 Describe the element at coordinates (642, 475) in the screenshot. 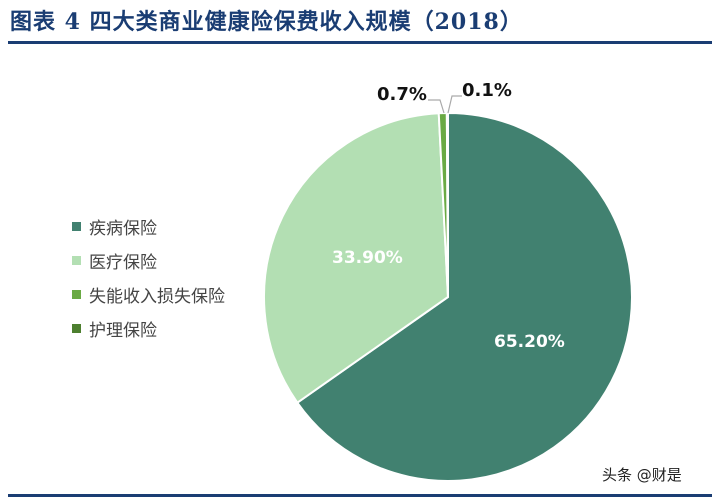

I see `watermark: 头条 @财是` at that location.